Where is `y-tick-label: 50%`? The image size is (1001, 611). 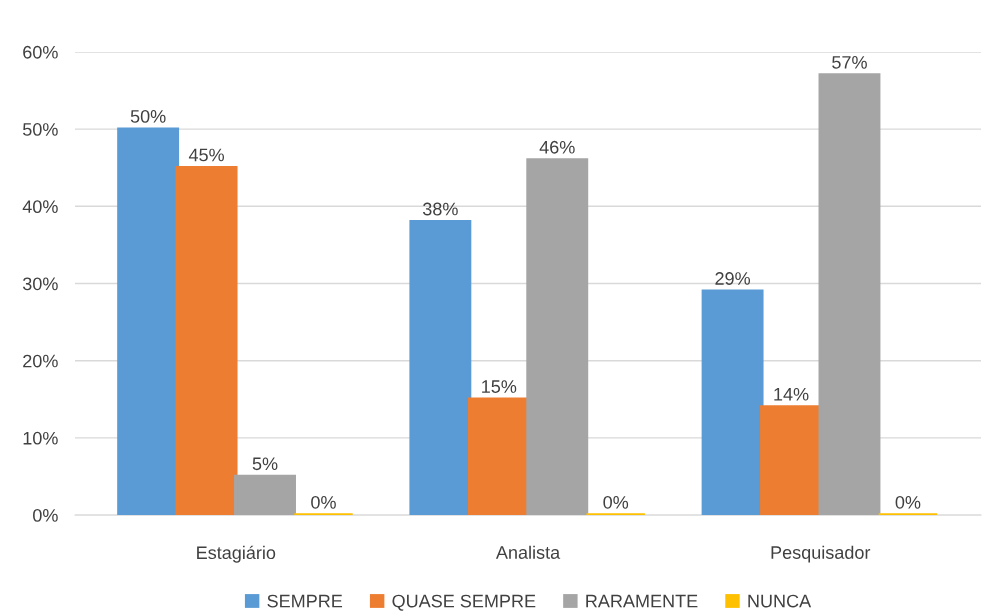 y-tick-label: 50% is located at coordinates (40, 129).